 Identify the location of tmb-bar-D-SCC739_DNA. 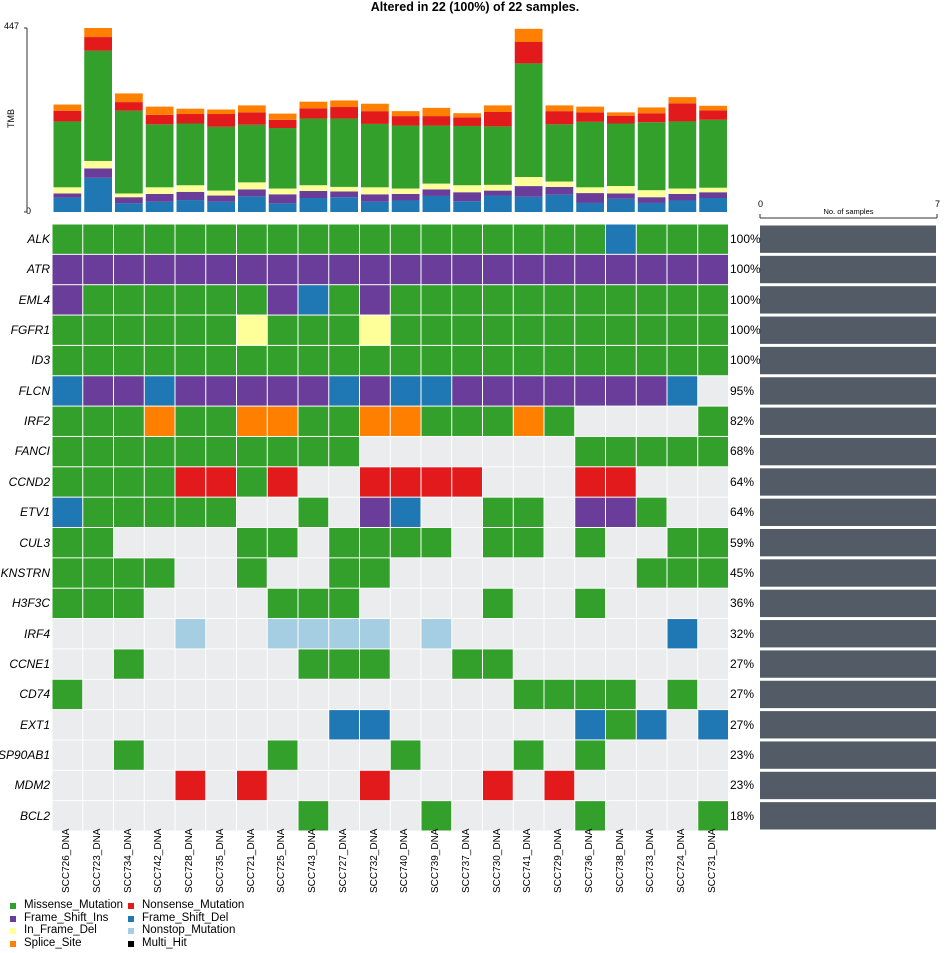
(436, 203).